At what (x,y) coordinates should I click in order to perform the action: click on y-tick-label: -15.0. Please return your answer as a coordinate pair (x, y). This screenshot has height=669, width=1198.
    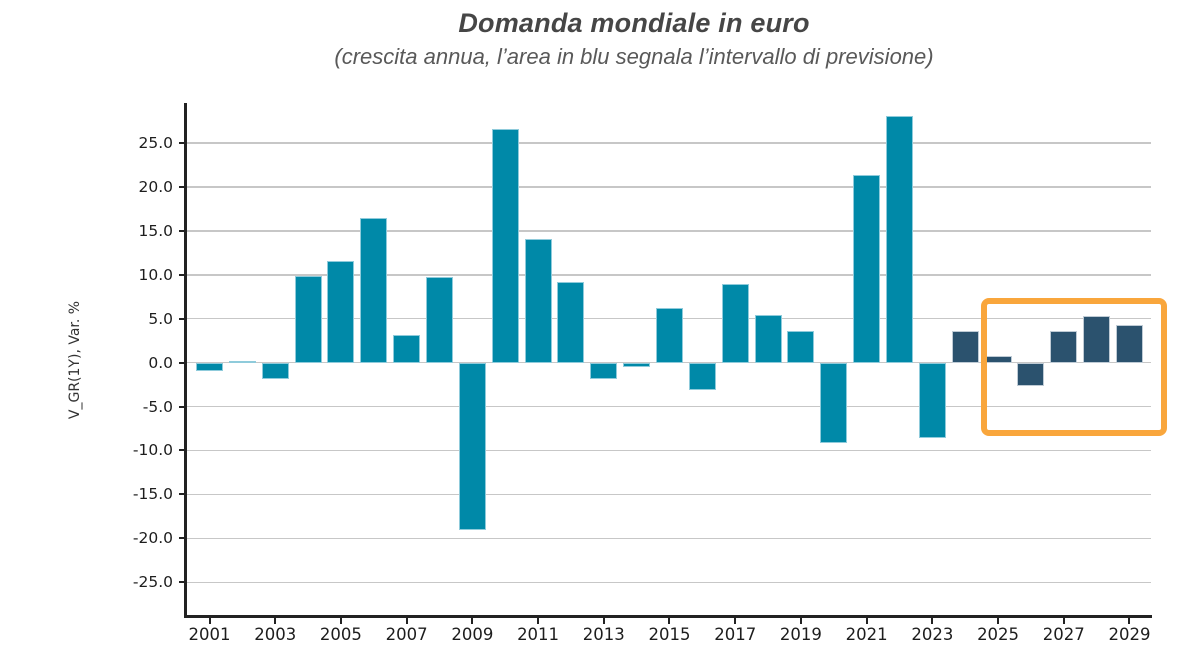
    Looking at the image, I should click on (152, 494).